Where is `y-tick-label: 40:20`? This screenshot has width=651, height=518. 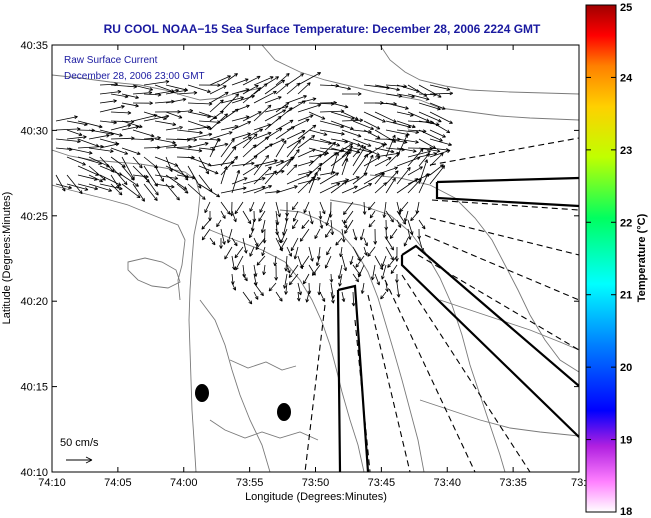
y-tick-label: 40:20 is located at coordinates (34, 302).